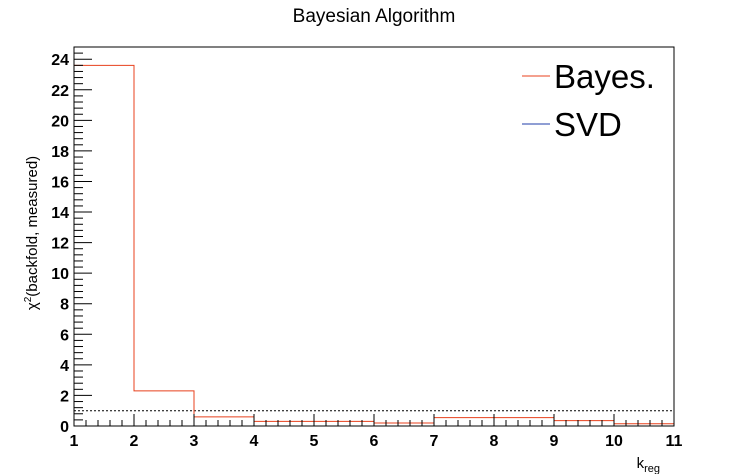 The height and width of the screenshot is (474, 748). I want to click on y-tick-label: 8, so click(64, 305).